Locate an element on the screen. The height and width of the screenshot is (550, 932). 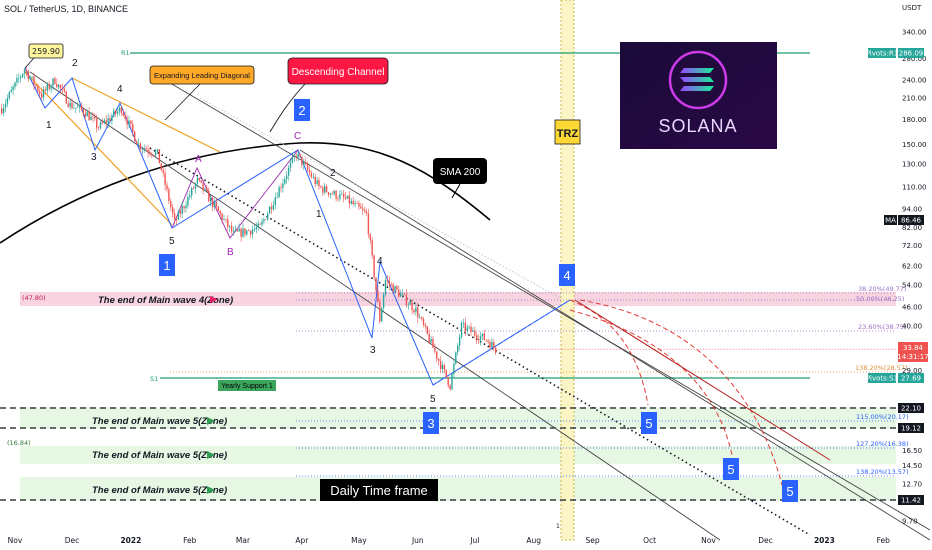
top-price-callout: 259.90 is located at coordinates (44, 56).